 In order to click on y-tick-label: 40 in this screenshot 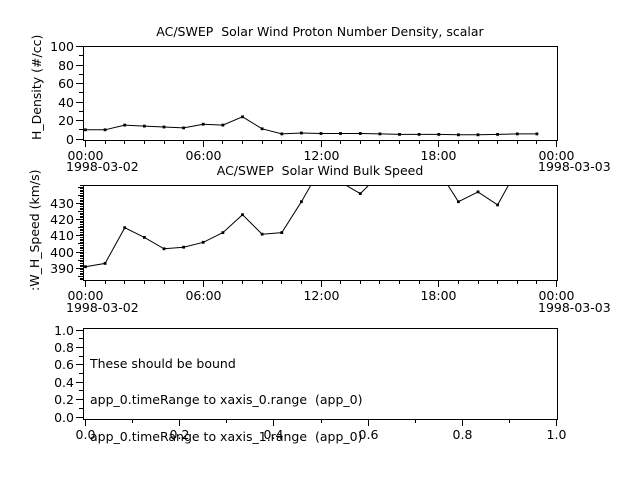, I will do `click(66, 102)`.